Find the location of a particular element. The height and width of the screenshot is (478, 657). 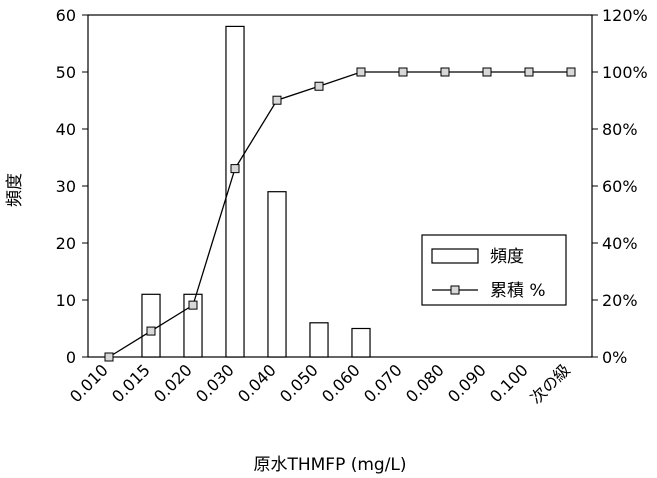

right-tick-label: 40% is located at coordinates (620, 243).